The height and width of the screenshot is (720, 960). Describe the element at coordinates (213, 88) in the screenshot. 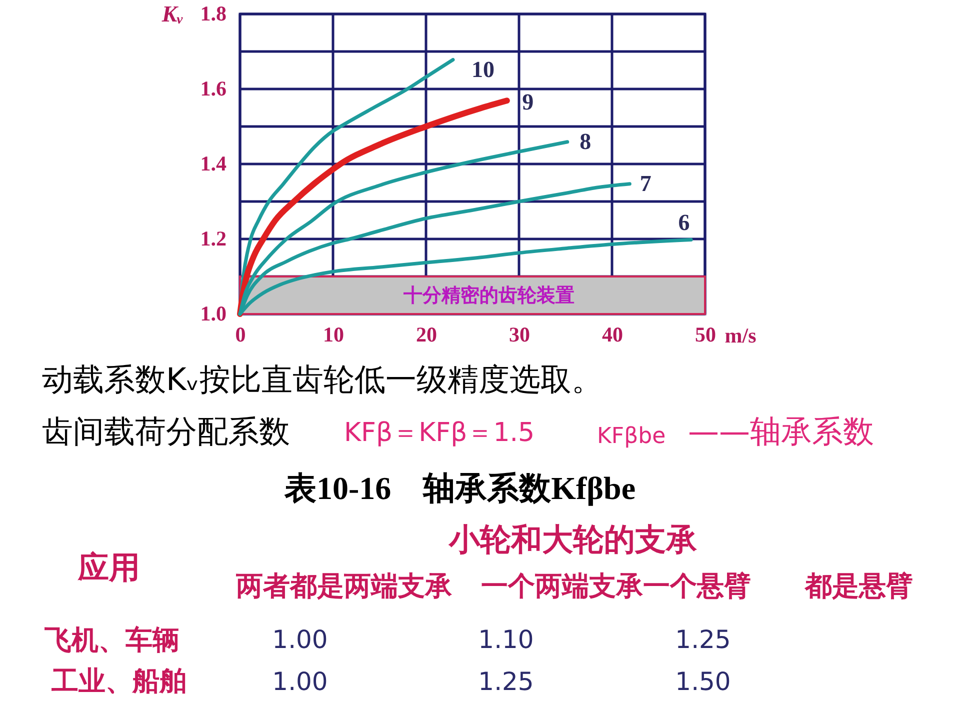

I see `y-tick-label: 1.6` at that location.